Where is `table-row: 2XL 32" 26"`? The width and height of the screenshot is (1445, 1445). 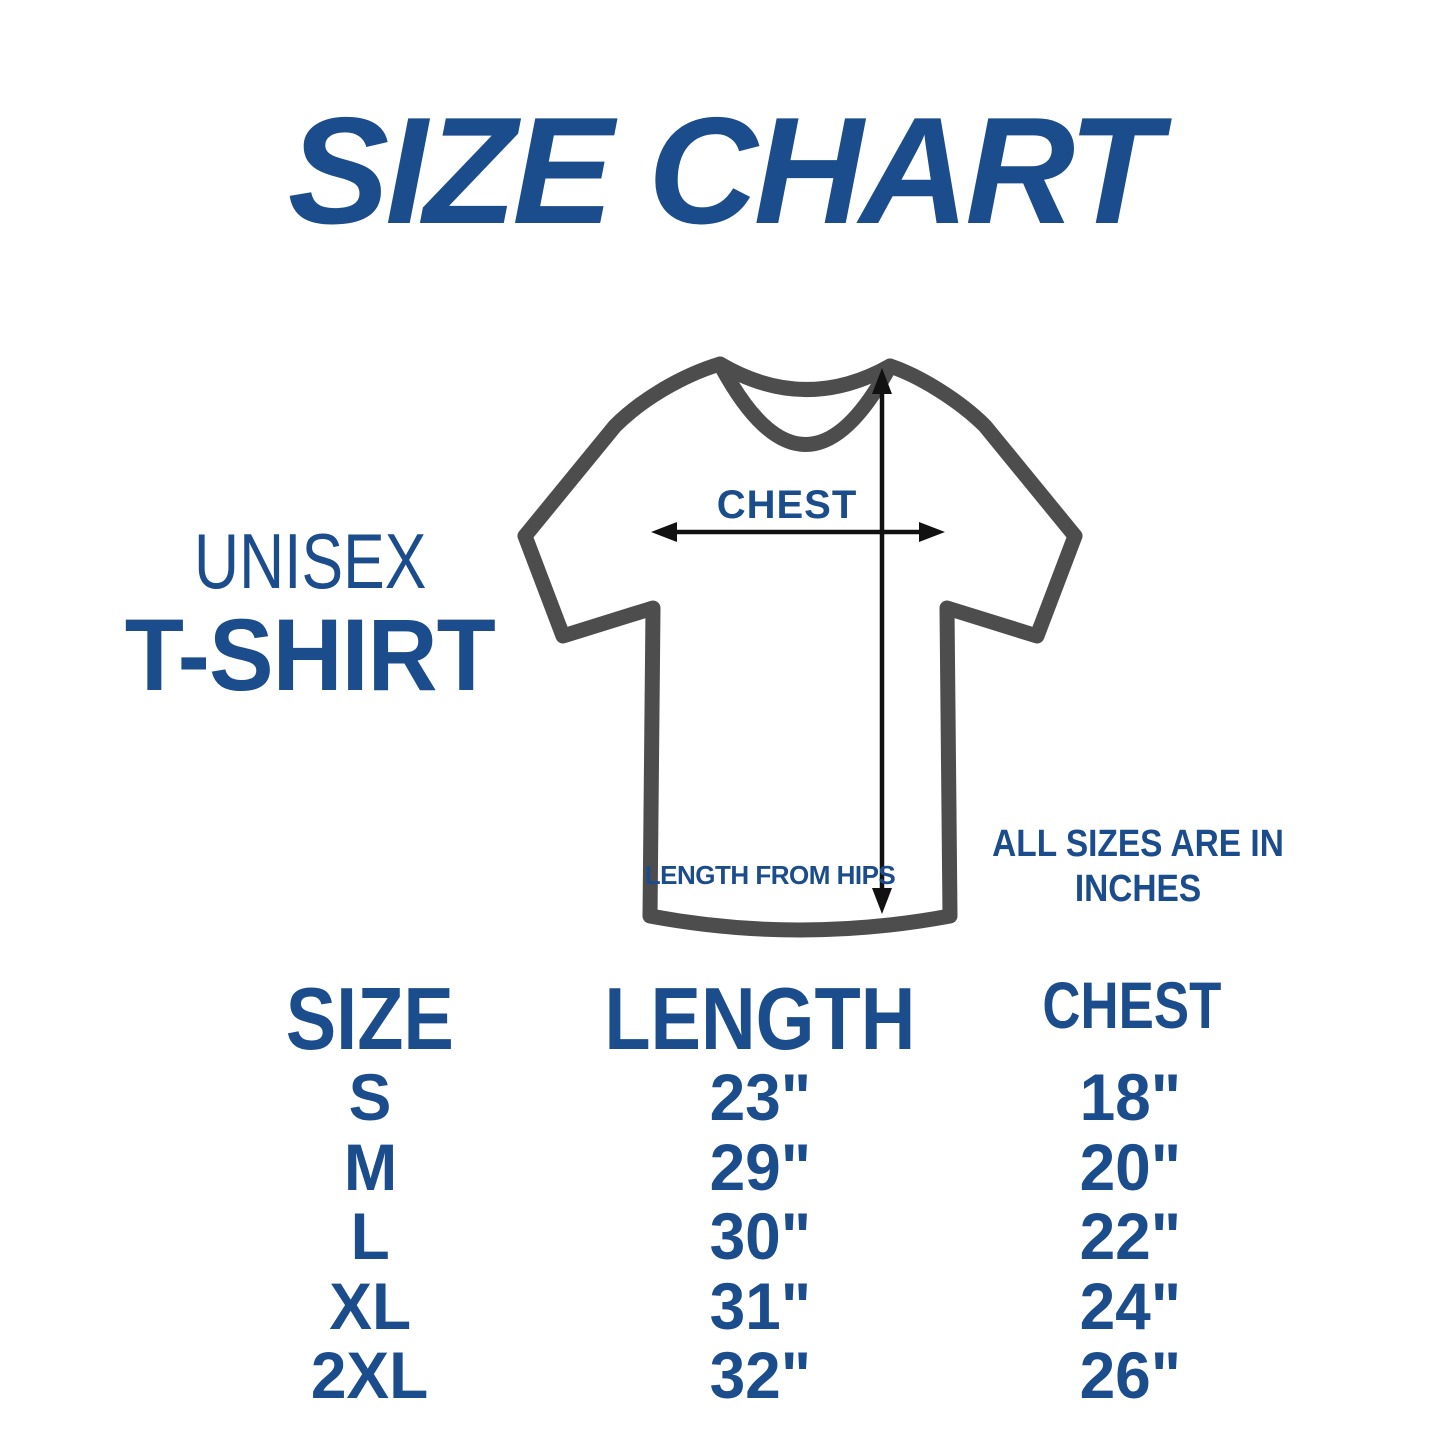 table-row: 2XL 32" 26" is located at coordinates (740, 1375).